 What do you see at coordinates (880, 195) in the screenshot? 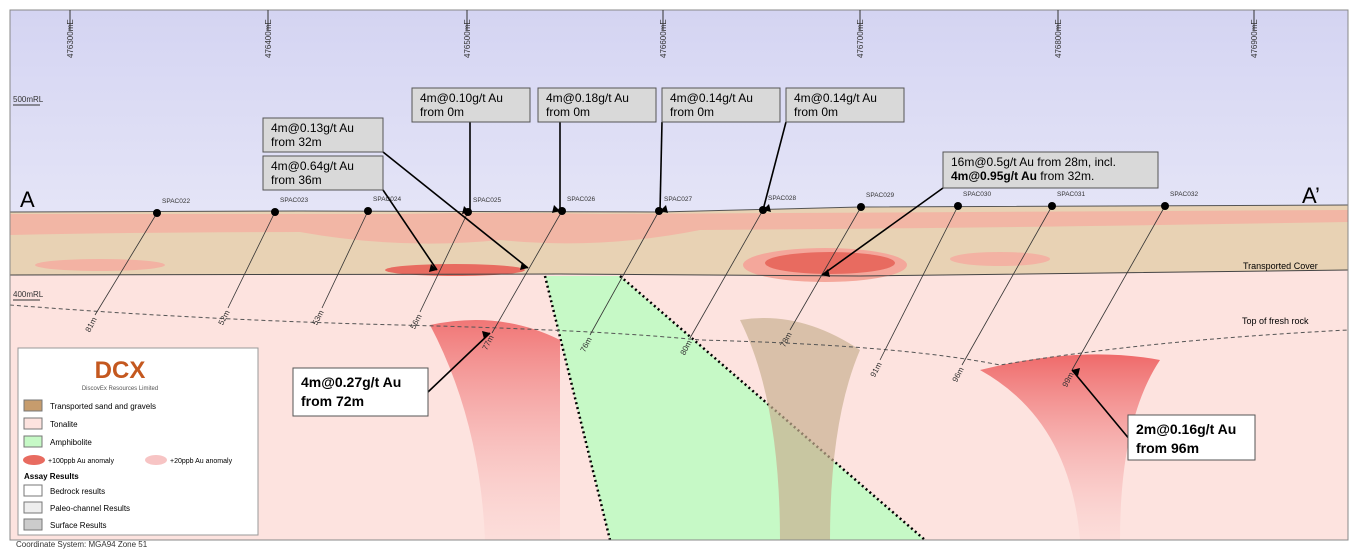
I see `hole-id: SPAC029` at bounding box center [880, 195].